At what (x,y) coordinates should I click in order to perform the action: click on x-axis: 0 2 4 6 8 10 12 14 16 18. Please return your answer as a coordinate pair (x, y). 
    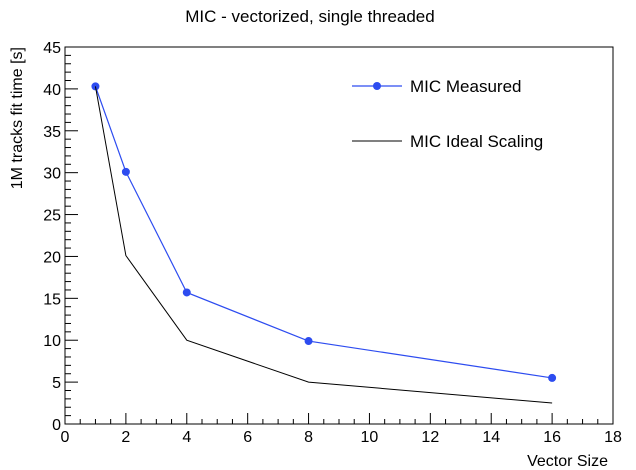
    Looking at the image, I should click on (341, 429).